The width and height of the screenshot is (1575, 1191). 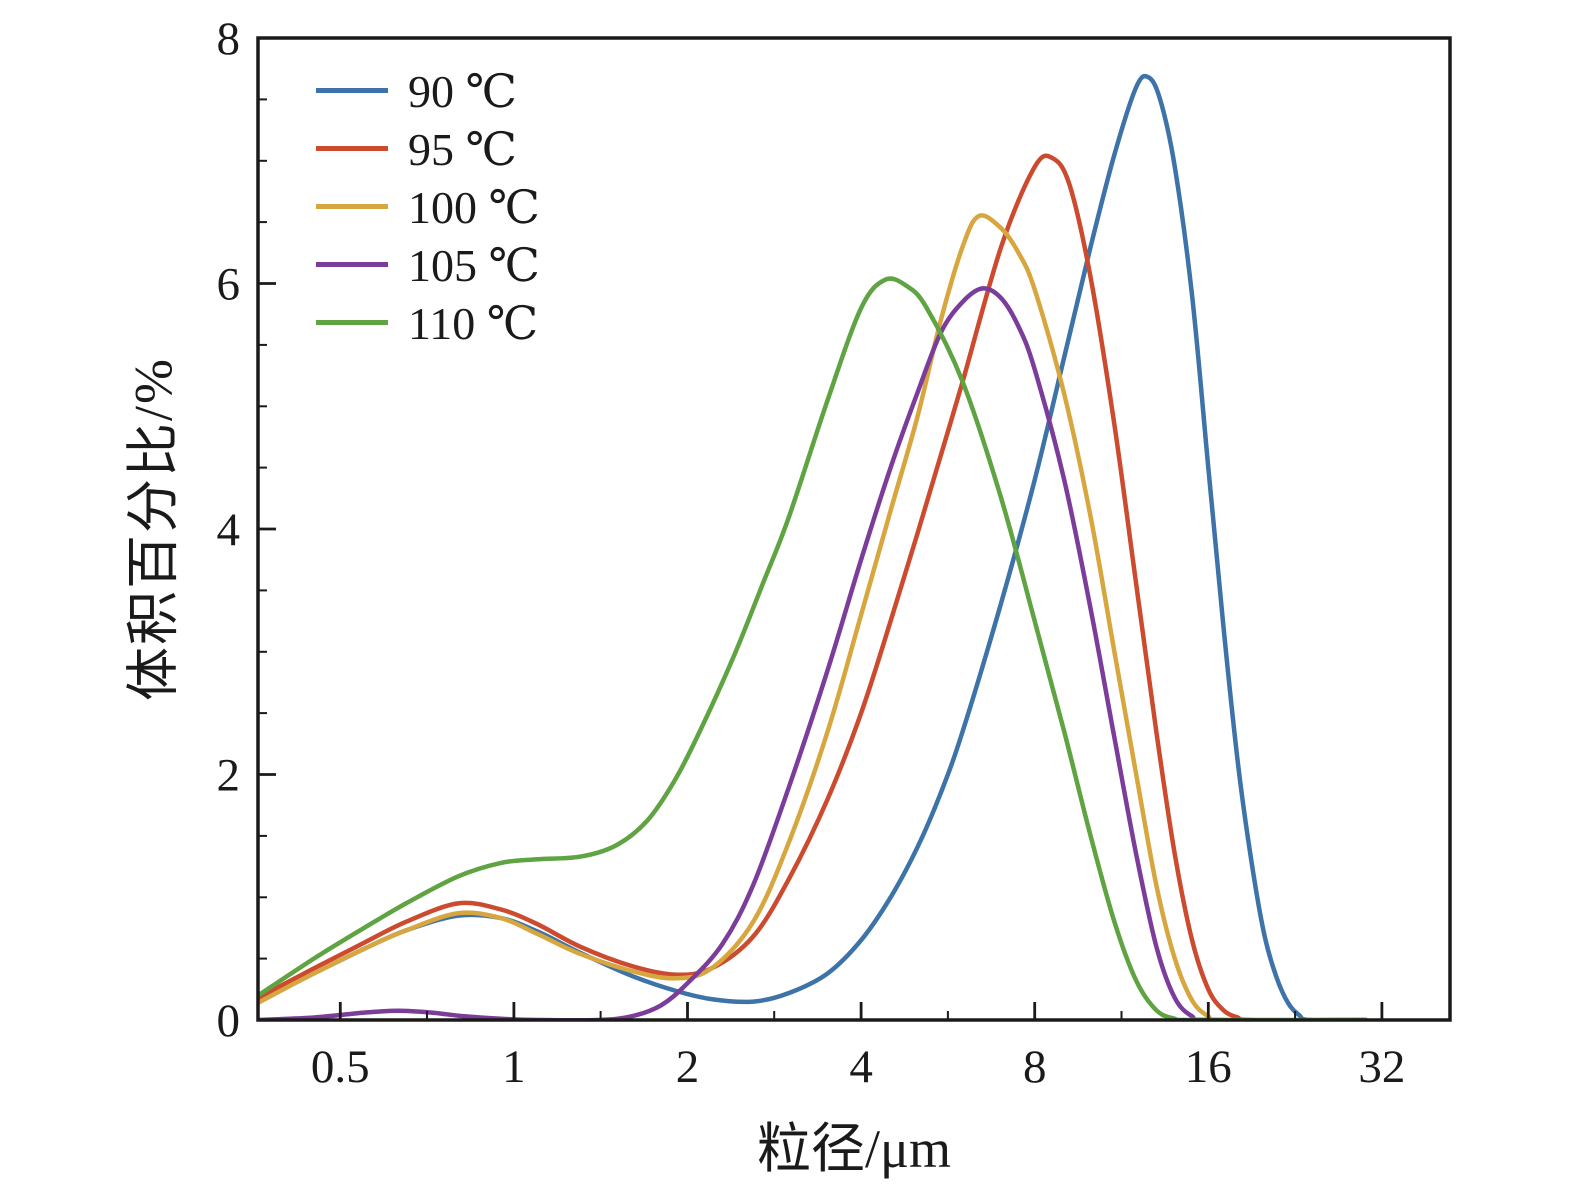 I want to click on x-tick-label: 4, so click(x=861, y=1067).